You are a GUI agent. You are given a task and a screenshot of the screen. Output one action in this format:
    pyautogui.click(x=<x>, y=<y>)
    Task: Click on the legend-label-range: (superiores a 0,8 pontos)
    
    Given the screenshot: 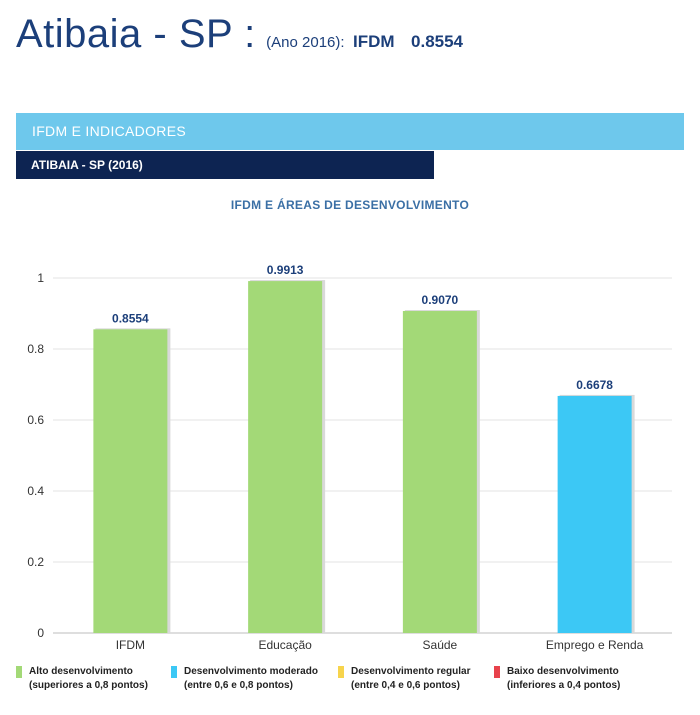 What is the action you would take?
    pyautogui.click(x=88, y=685)
    